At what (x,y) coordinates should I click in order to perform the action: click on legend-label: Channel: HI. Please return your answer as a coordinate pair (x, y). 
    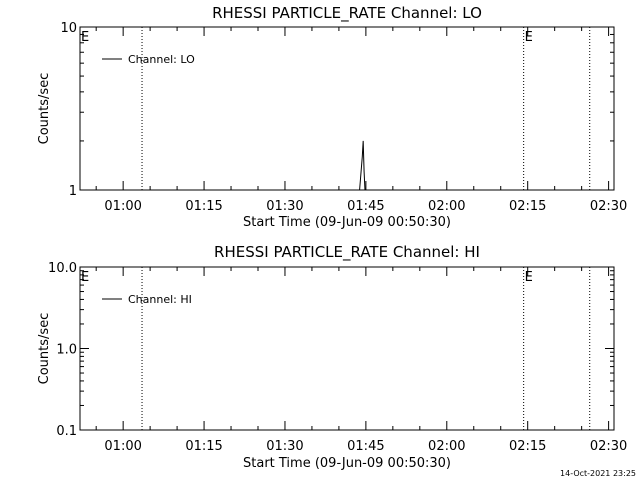
    Looking at the image, I should click on (160, 299).